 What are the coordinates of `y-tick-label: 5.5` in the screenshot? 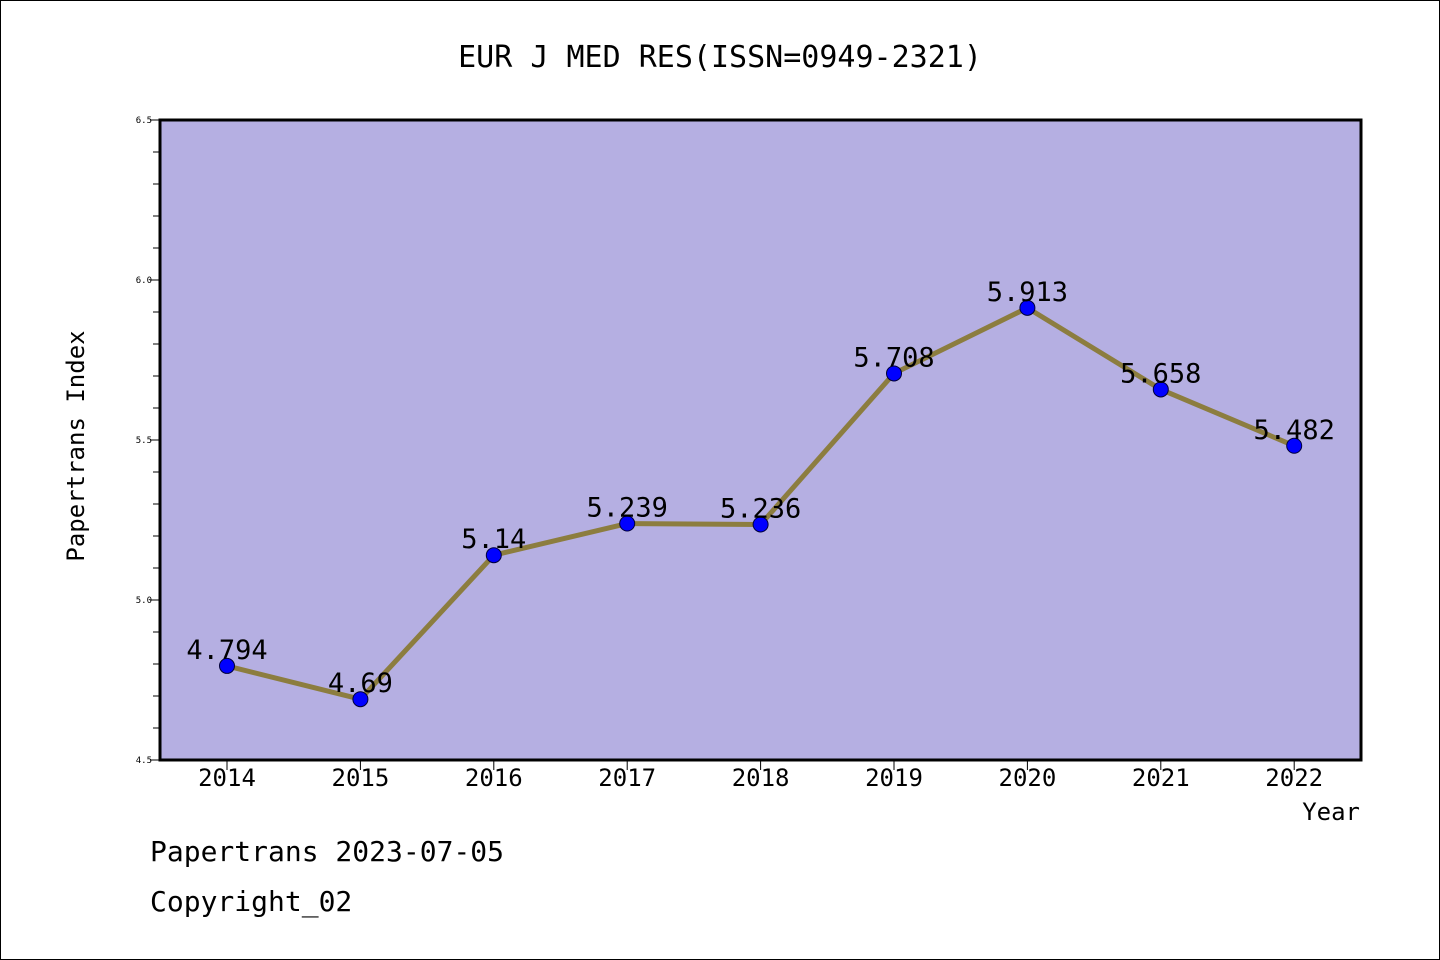 It's located at (144, 441).